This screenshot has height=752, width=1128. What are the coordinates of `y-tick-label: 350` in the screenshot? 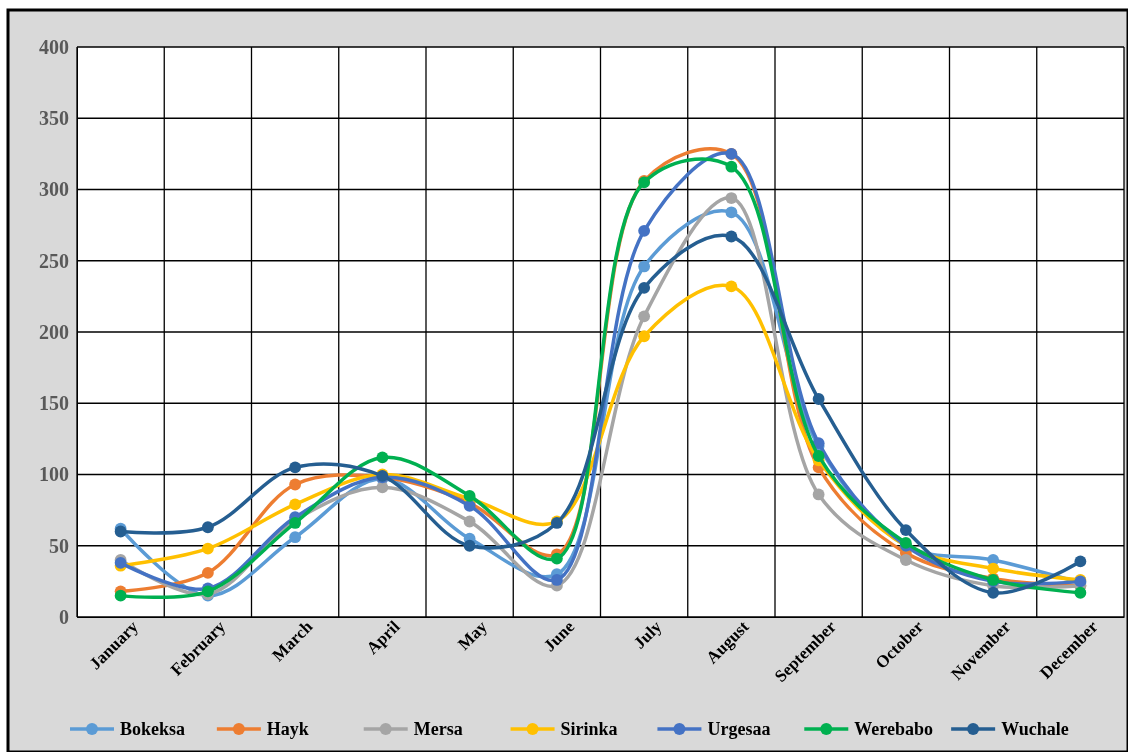 It's located at (54, 118).